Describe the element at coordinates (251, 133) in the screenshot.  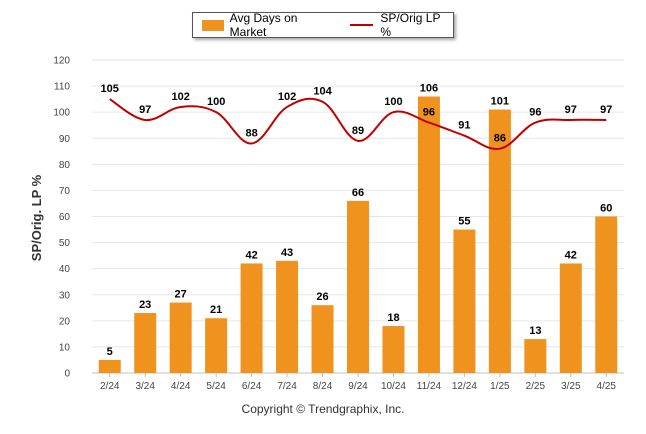
I see `line-value-label: 88` at that location.